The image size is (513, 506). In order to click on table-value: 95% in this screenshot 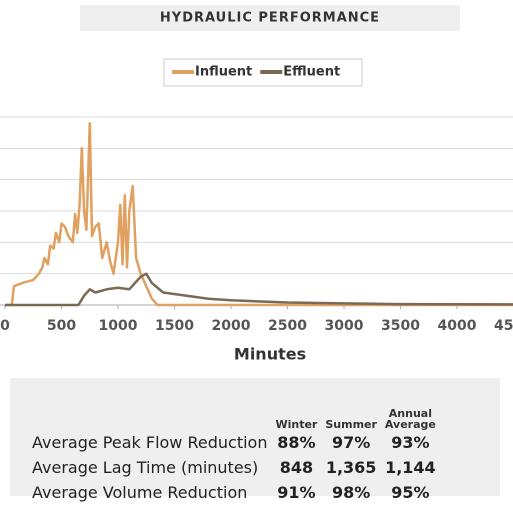, I will do `click(410, 492)`.